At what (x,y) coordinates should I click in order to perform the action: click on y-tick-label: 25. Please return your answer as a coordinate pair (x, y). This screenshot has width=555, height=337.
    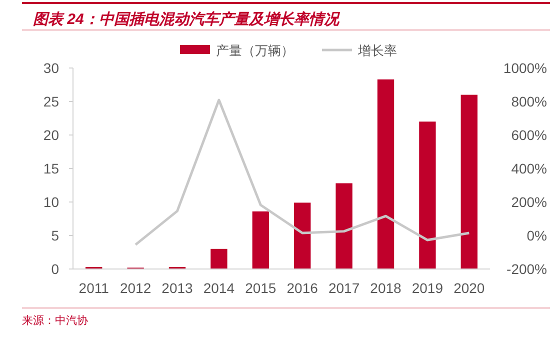
    Looking at the image, I should click on (51, 102).